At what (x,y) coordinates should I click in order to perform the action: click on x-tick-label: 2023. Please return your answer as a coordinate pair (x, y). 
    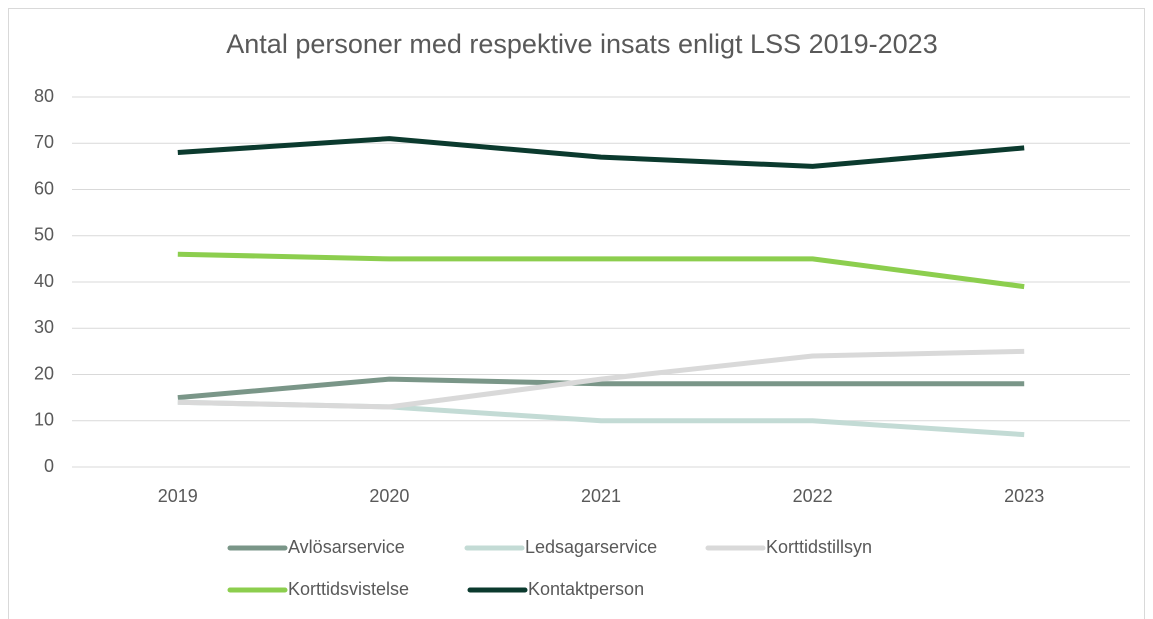
    Looking at the image, I should click on (1024, 496).